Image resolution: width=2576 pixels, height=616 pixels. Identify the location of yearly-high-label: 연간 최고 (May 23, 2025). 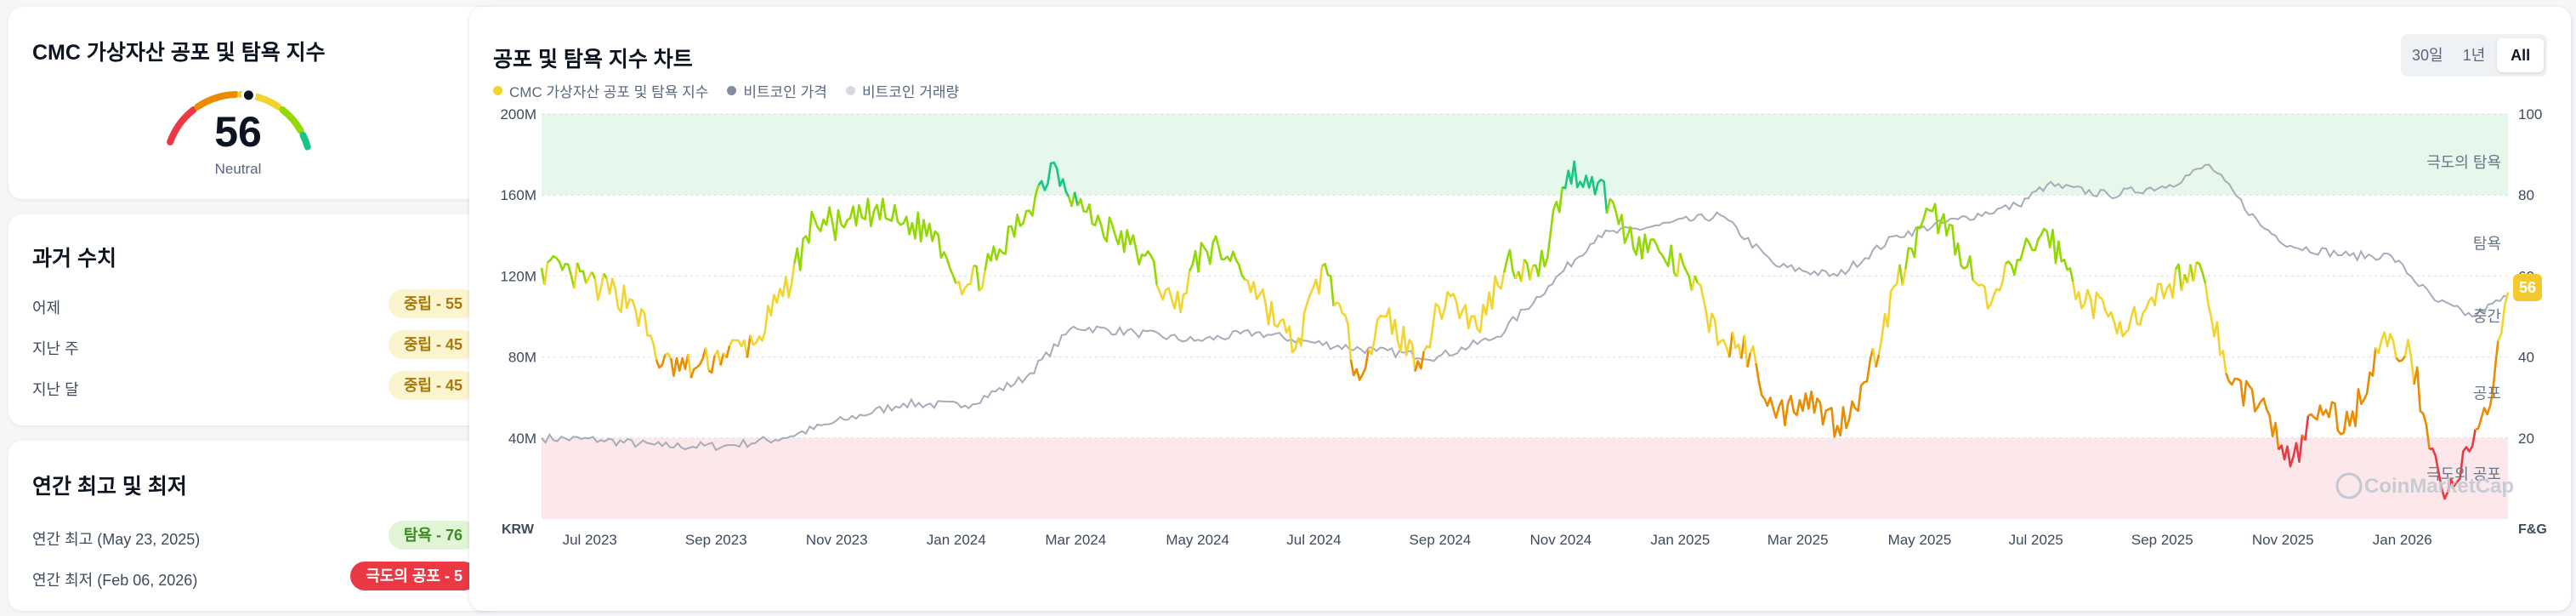
(117, 539).